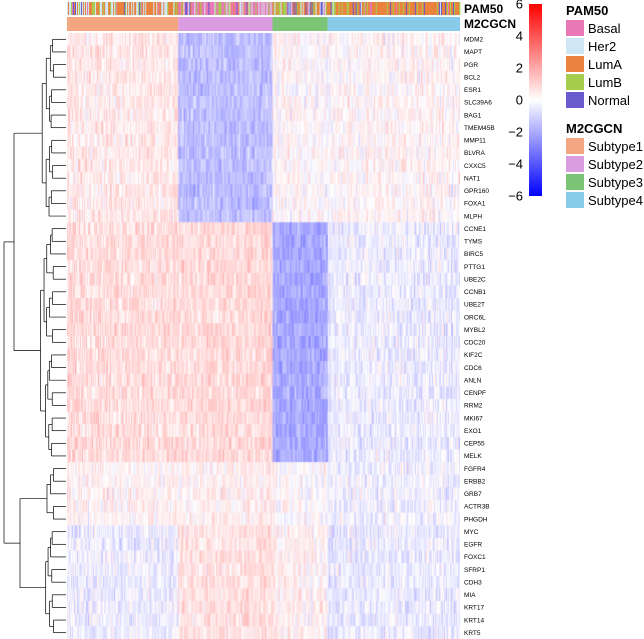 The image size is (644, 639). I want to click on gene-label-tmem45b: TMEM45B, so click(479, 128).